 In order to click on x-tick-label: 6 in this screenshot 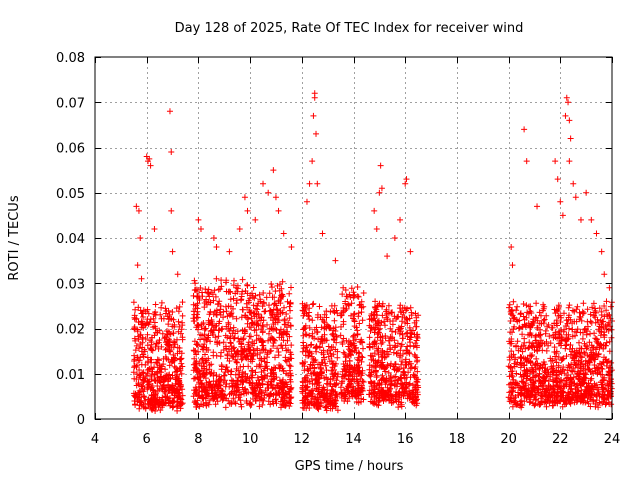, I will do `click(147, 439)`.